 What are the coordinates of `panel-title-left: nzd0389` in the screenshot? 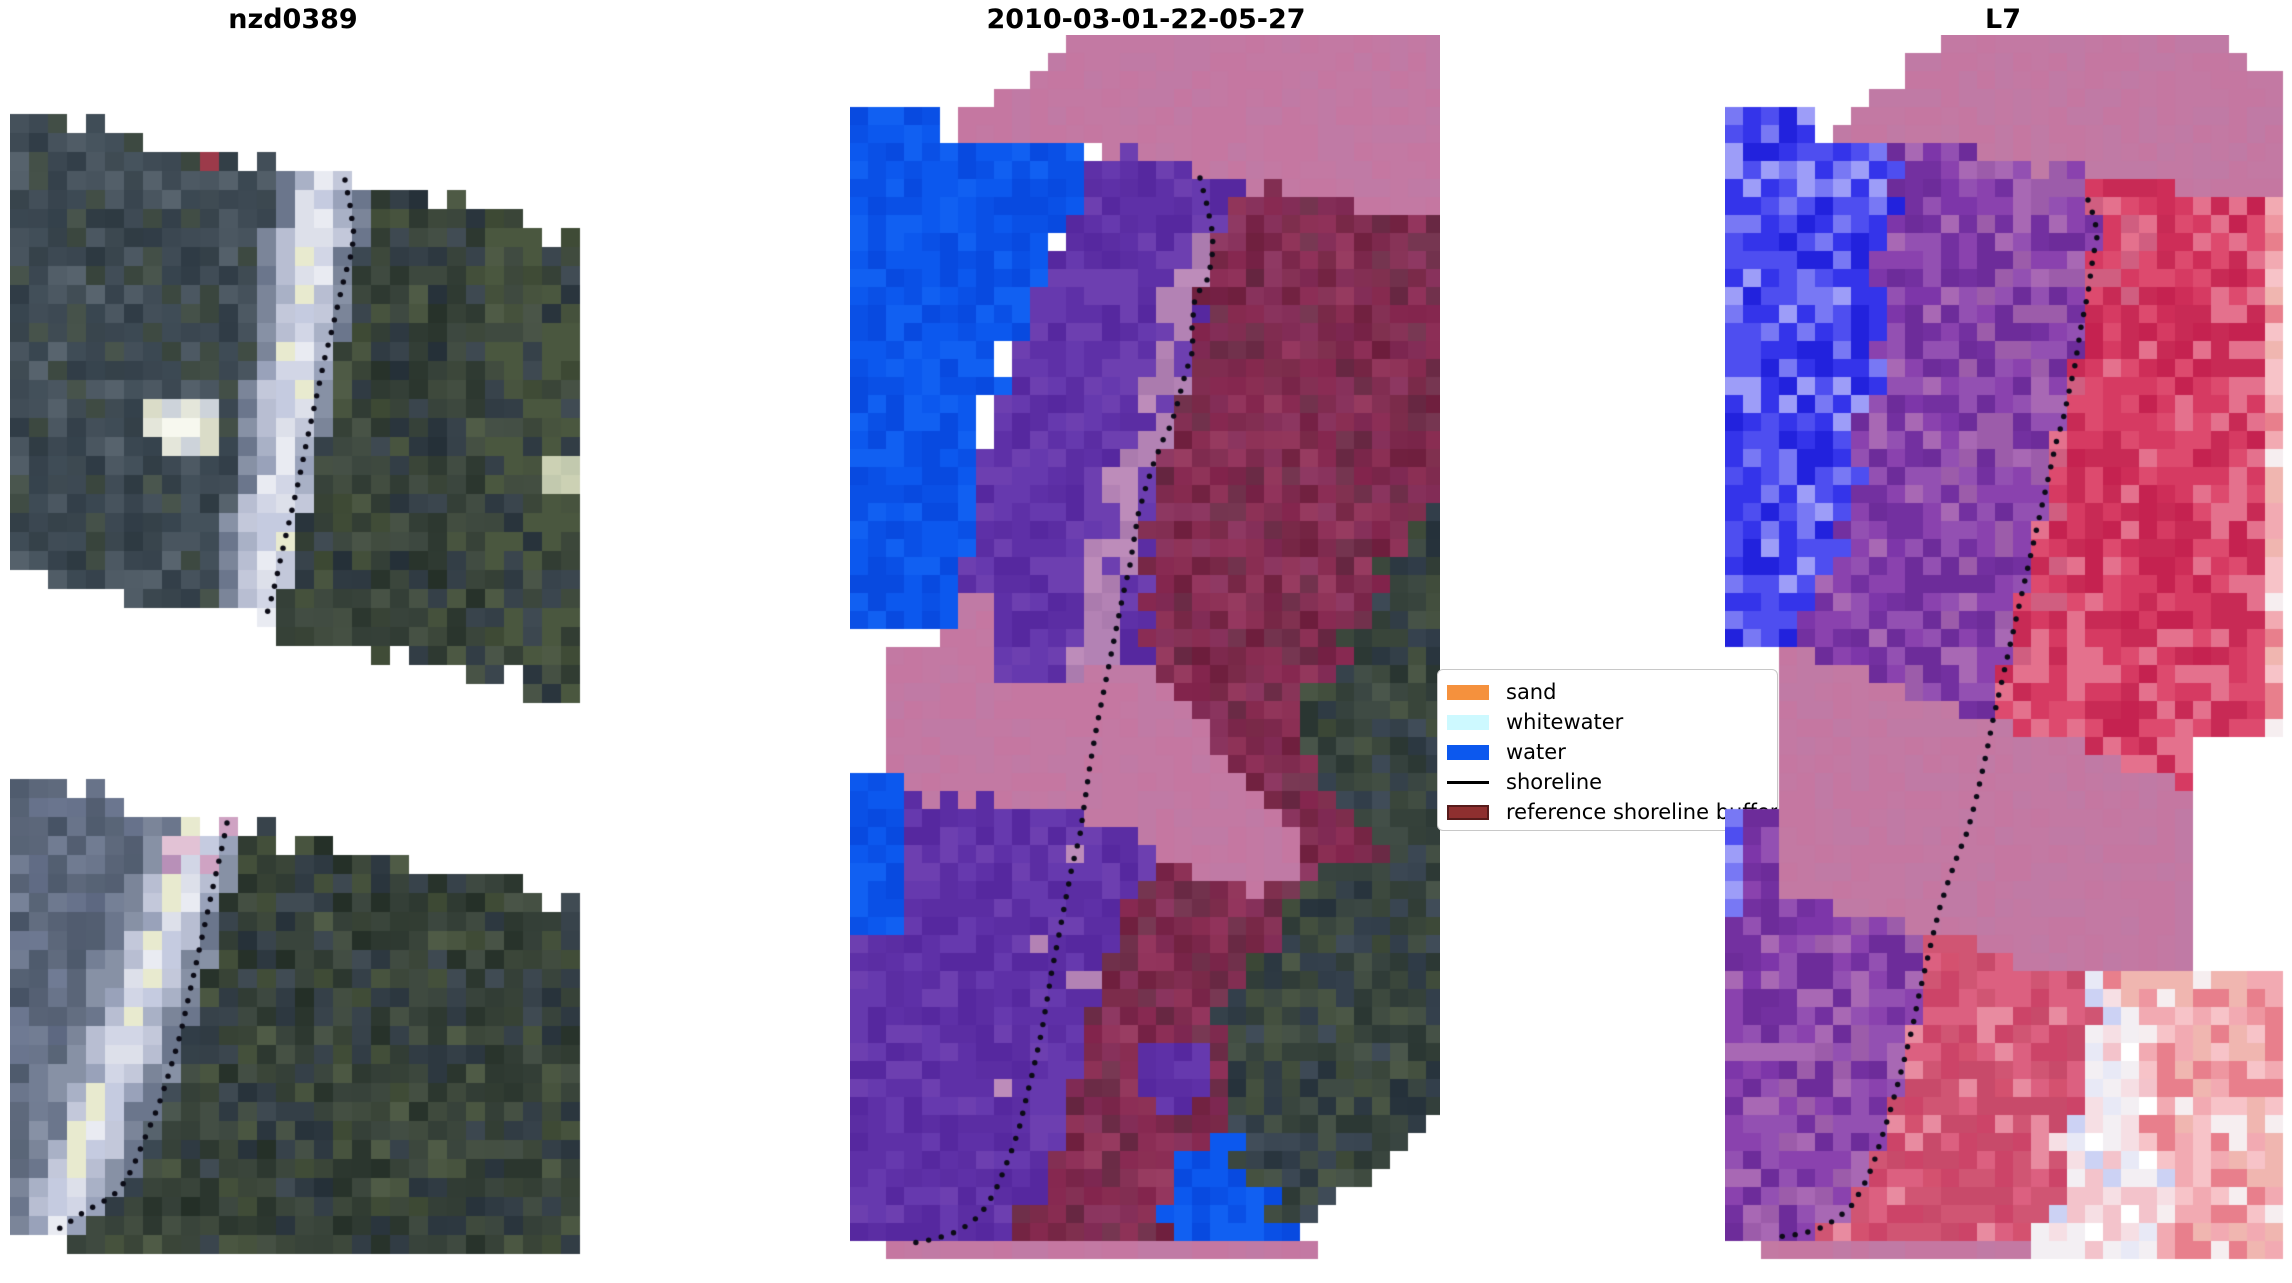 It's located at (293, 19).